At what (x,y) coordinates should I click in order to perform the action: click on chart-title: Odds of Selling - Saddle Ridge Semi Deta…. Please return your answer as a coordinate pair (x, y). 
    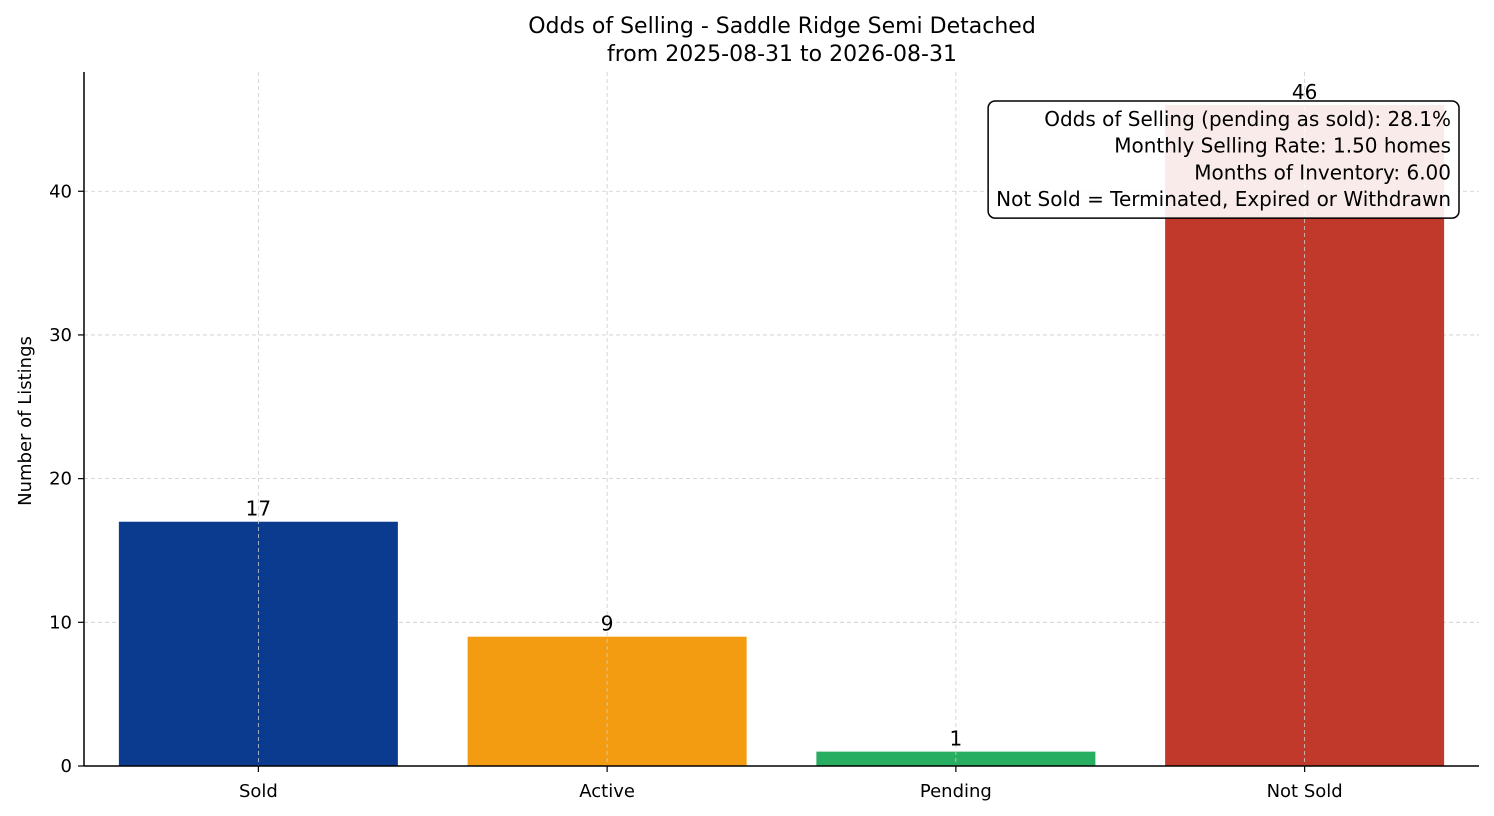
    Looking at the image, I should click on (782, 26).